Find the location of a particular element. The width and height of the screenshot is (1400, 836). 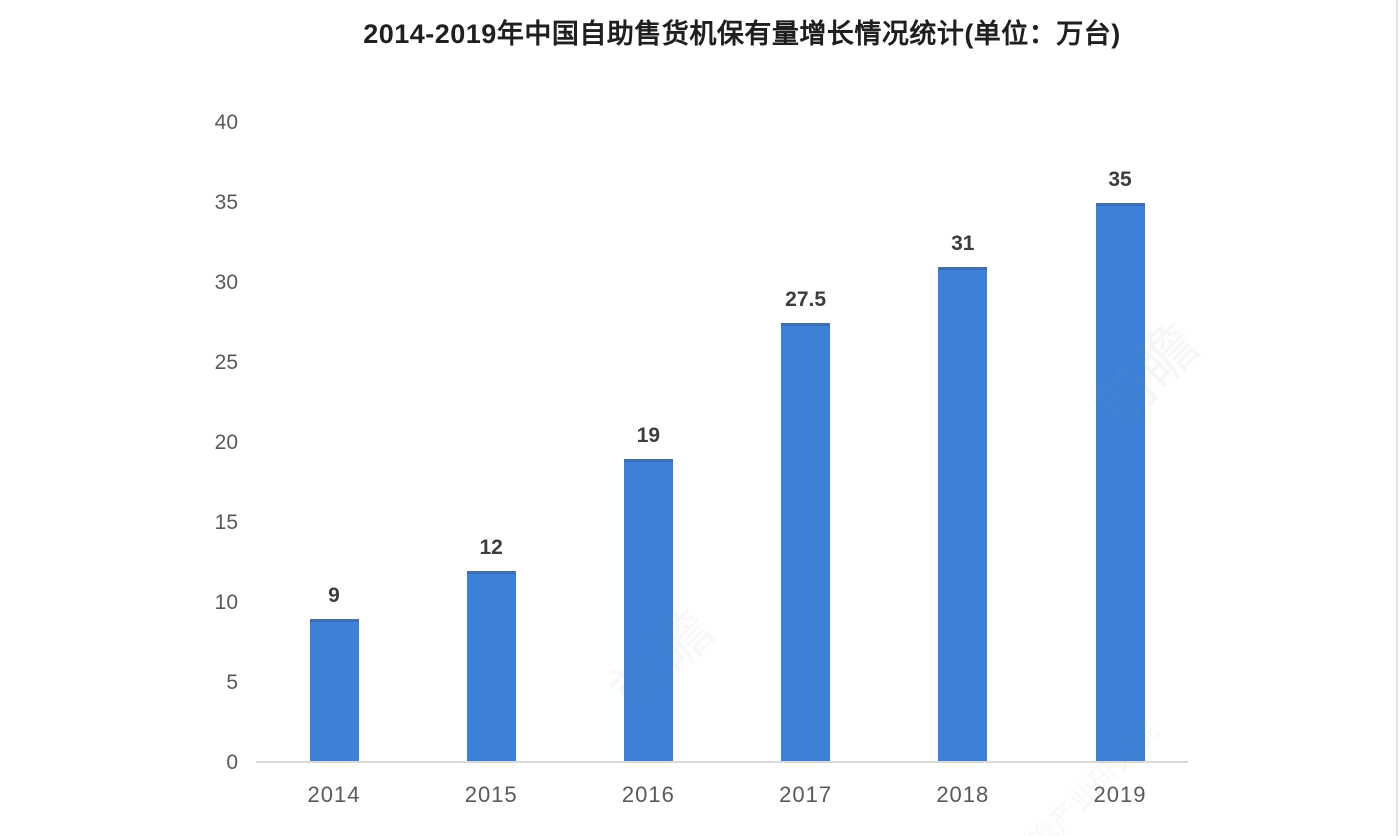

y-axis-tick-label: 25 is located at coordinates (226, 362).